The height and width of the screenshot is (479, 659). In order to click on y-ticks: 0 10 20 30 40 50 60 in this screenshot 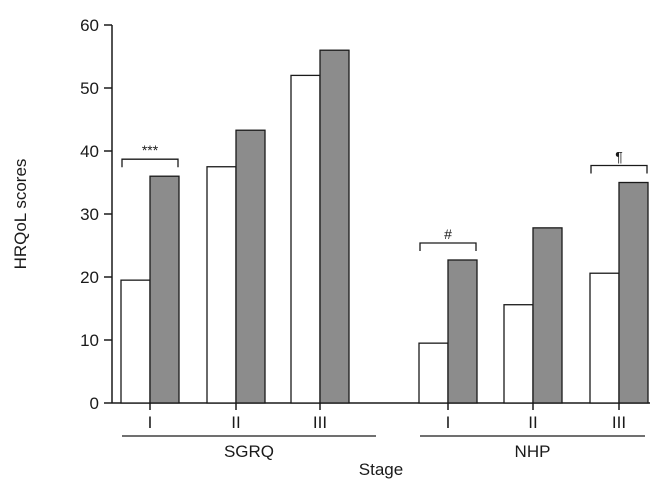, I will do `click(96, 214)`.